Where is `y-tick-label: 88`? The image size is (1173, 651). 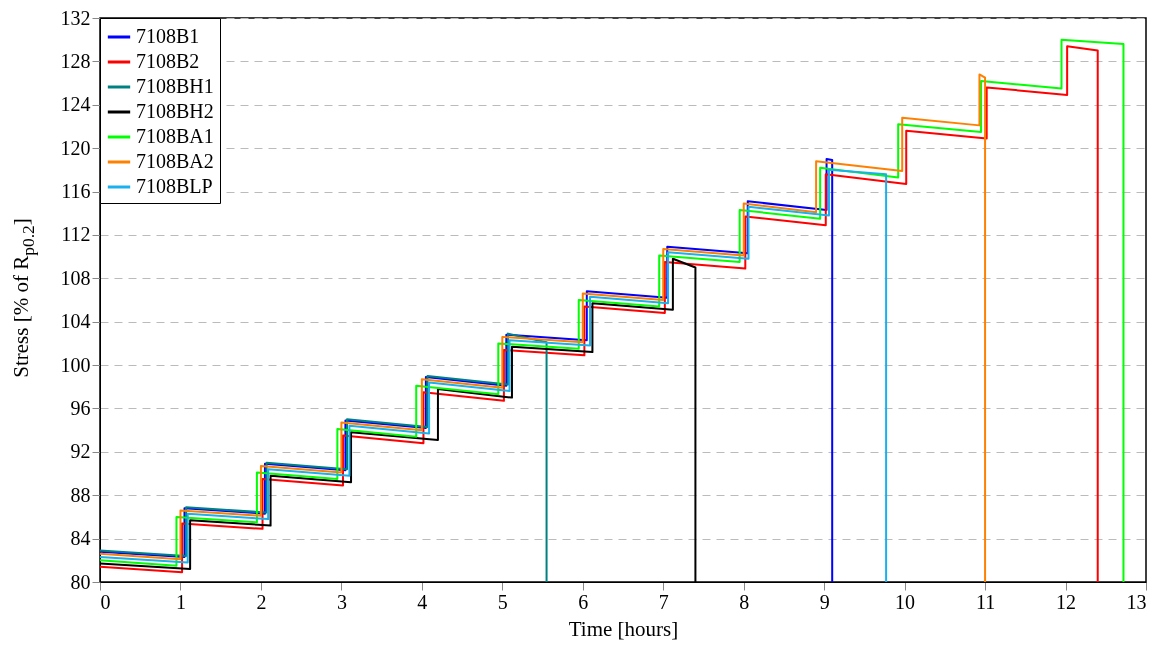 y-tick-label: 88 is located at coordinates (80, 494).